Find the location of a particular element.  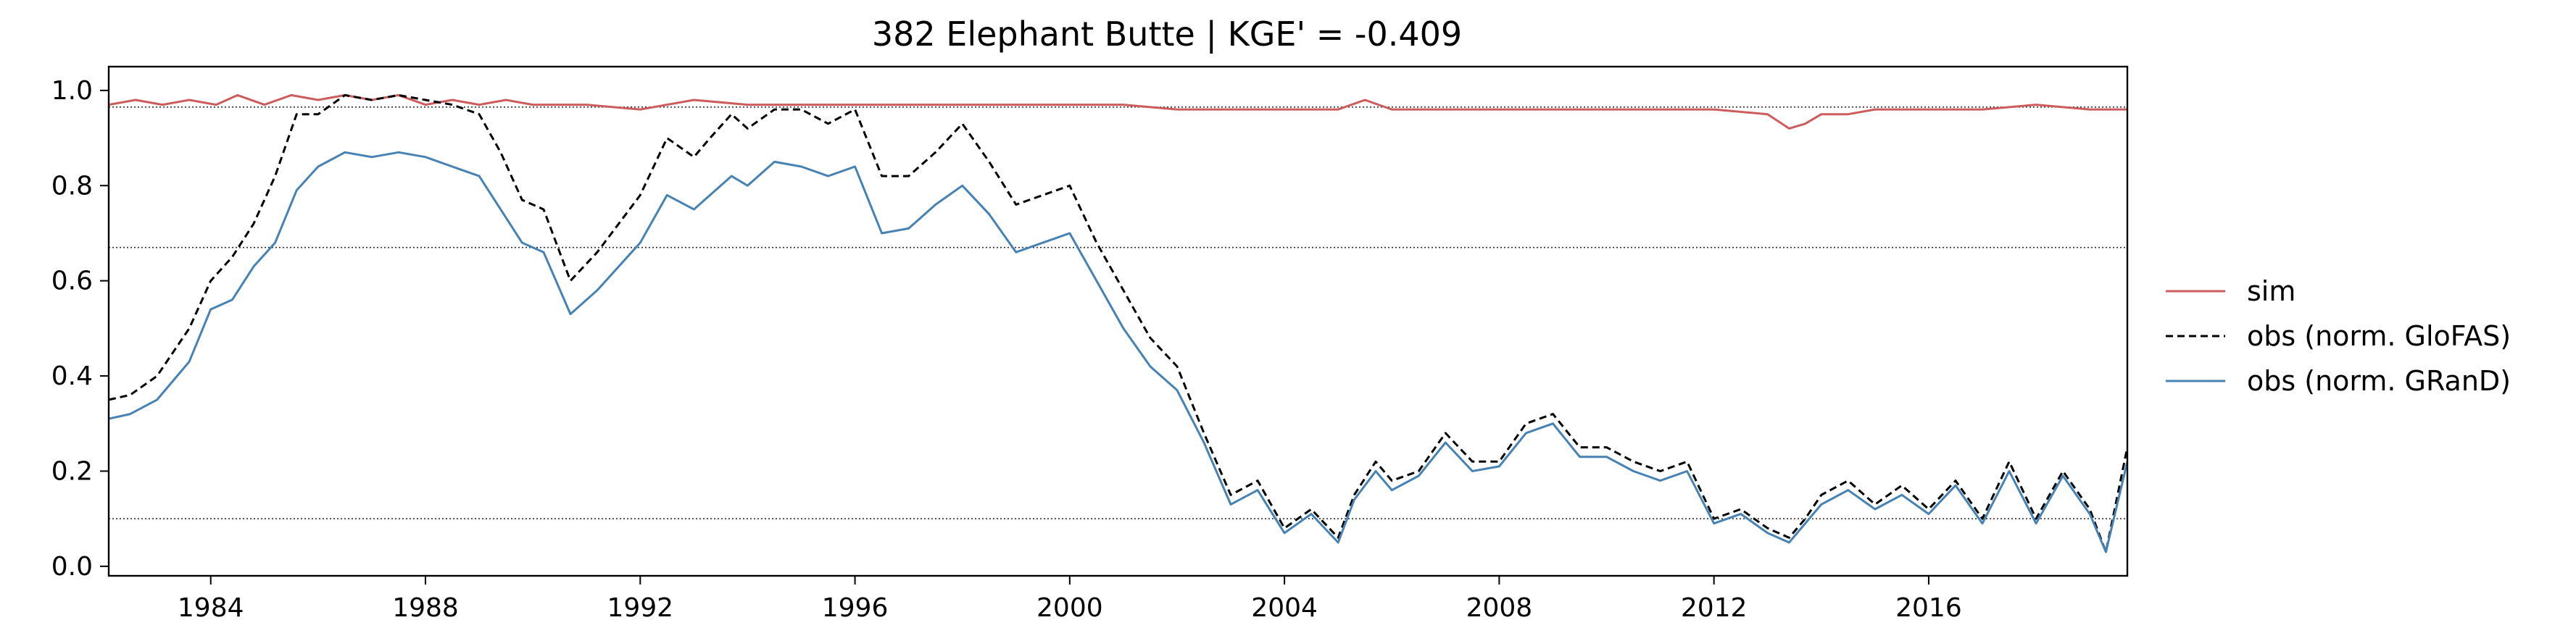

legend: sim obs (norm. GloFAS) obs (norm. GRanD) is located at coordinates (2338, 336).